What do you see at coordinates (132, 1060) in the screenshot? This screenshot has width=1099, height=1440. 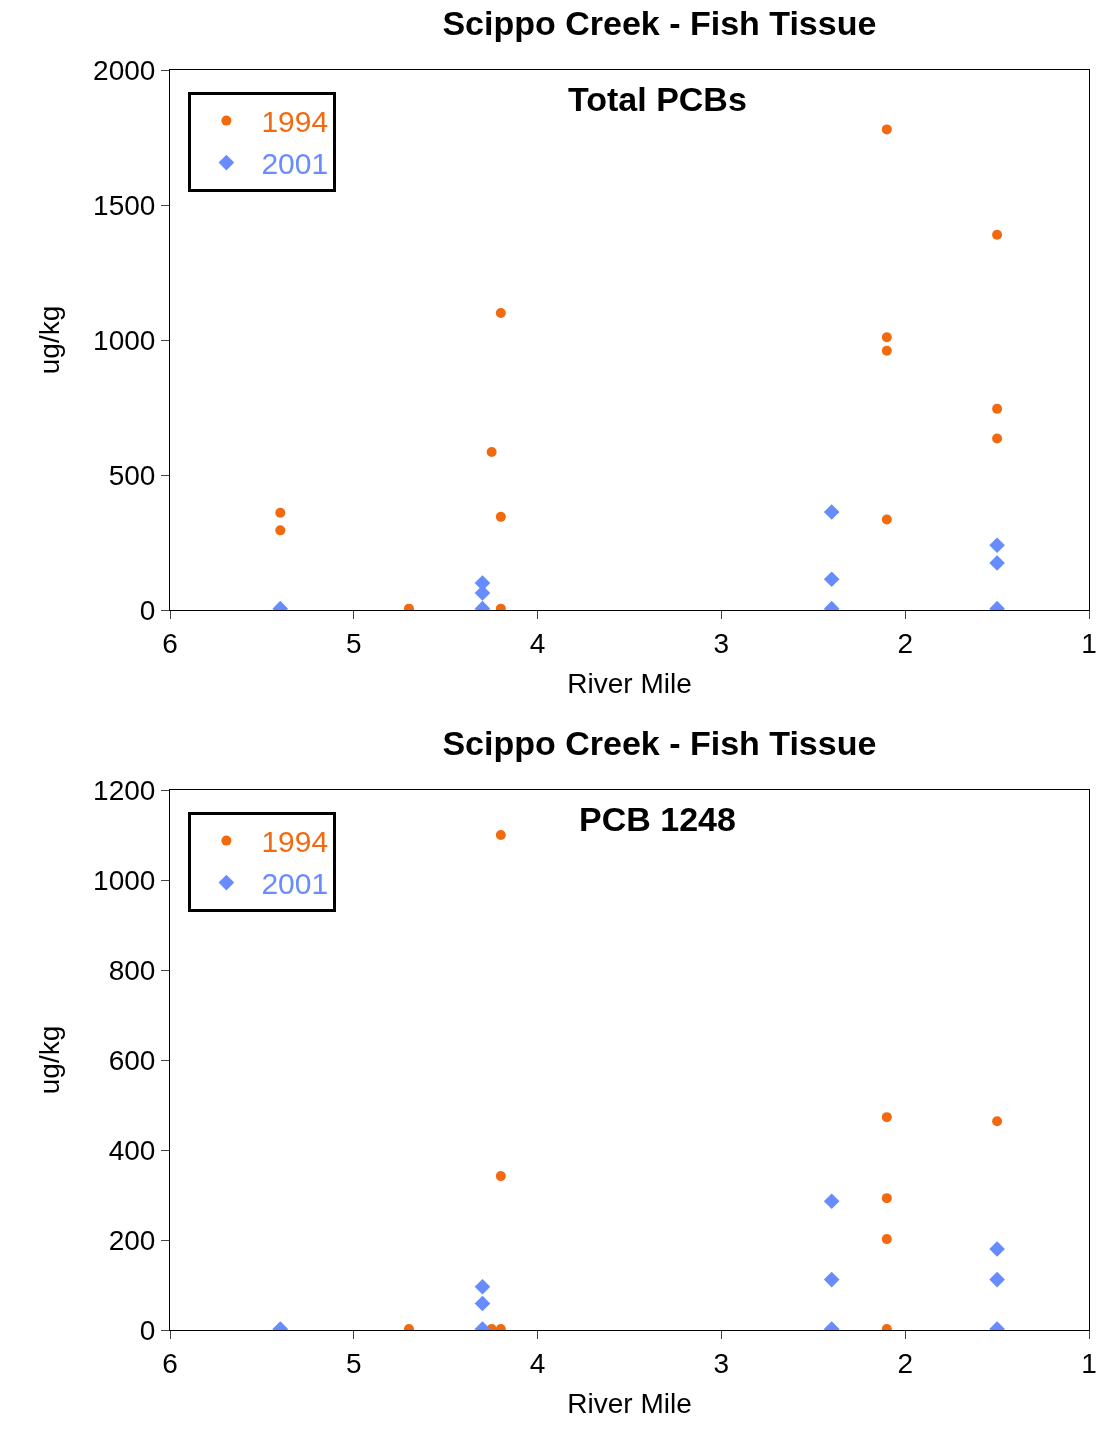 I see `y-tick-label: 600` at bounding box center [132, 1060].